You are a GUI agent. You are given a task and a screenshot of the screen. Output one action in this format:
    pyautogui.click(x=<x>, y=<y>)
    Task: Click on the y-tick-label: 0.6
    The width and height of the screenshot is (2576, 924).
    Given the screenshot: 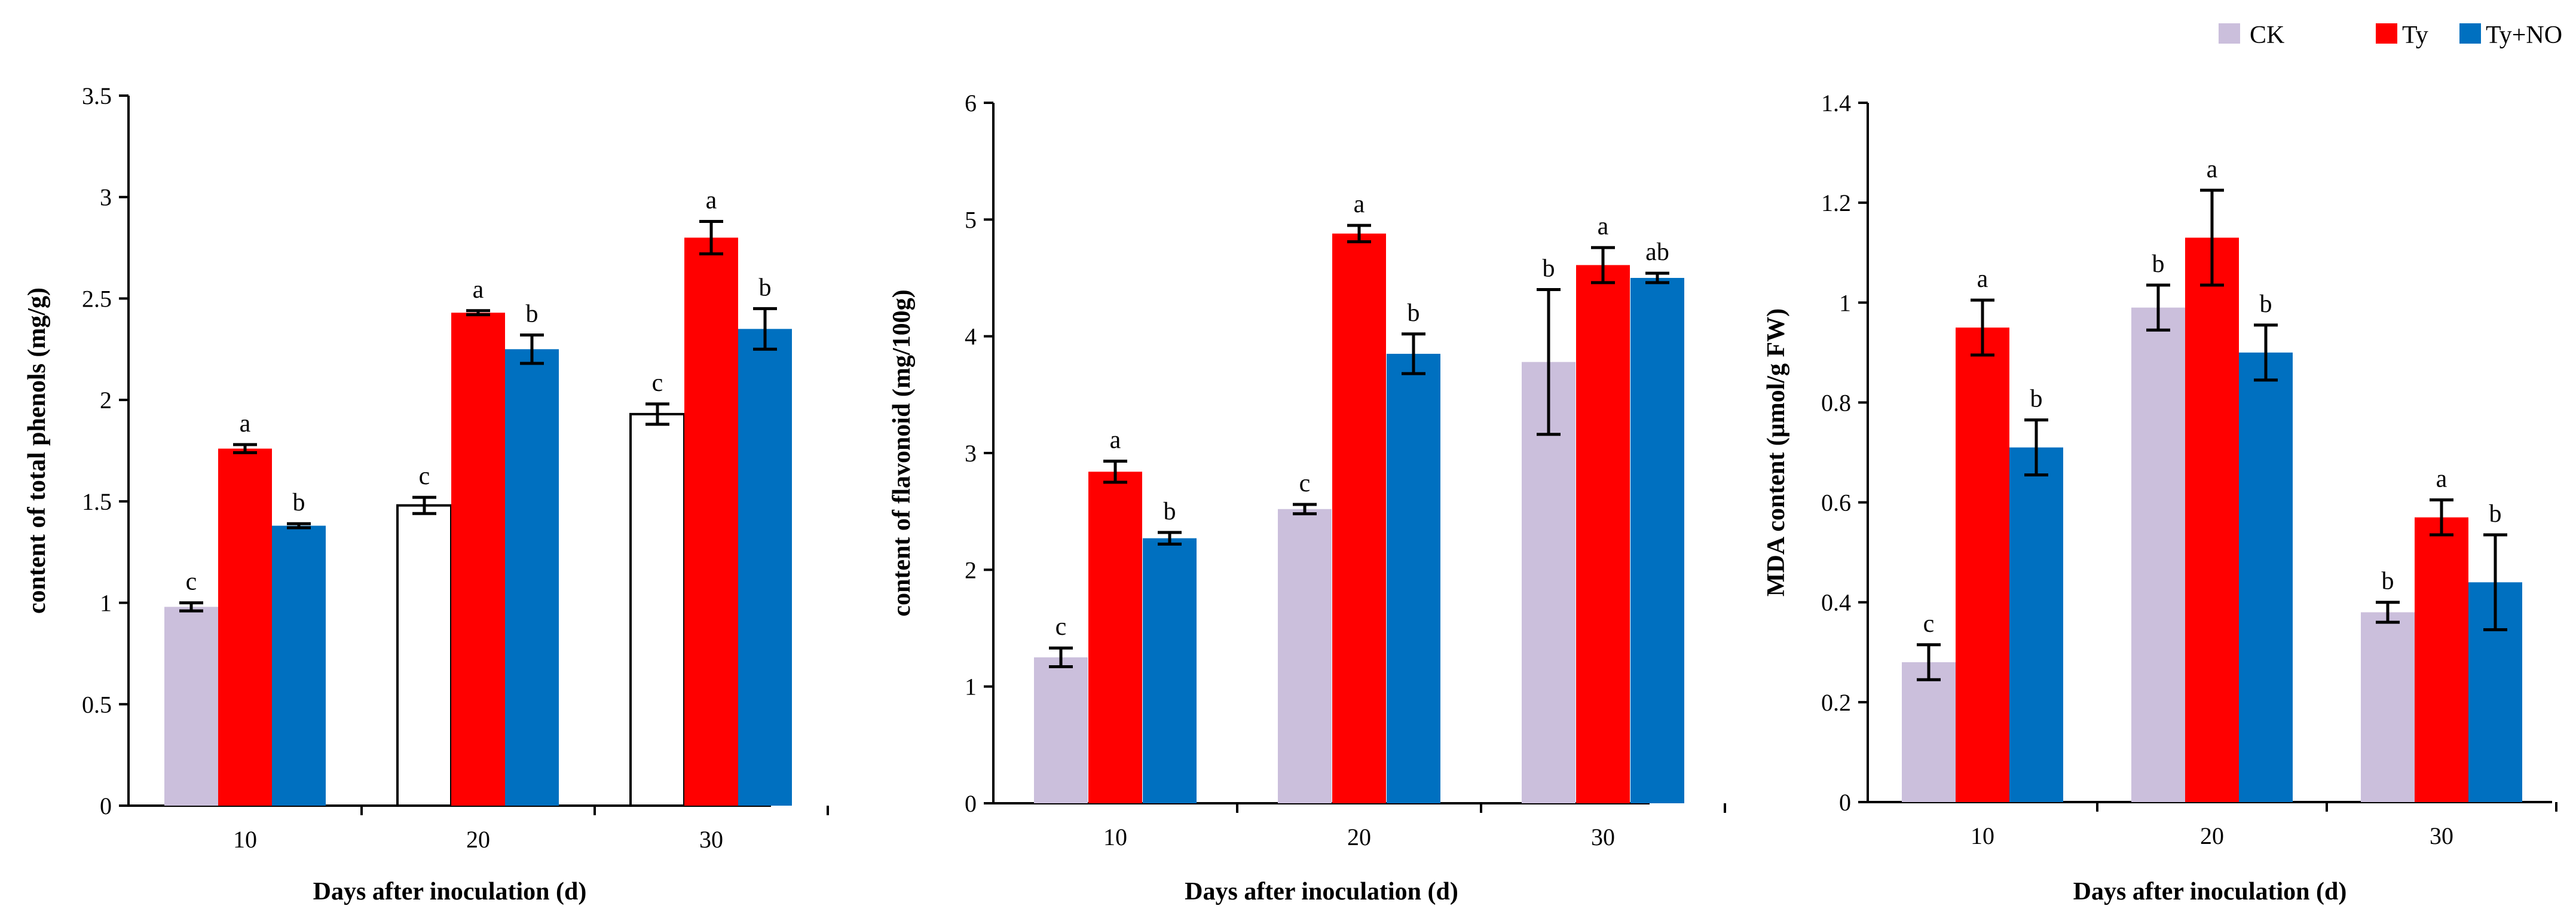 What is the action you would take?
    pyautogui.click(x=1836, y=502)
    